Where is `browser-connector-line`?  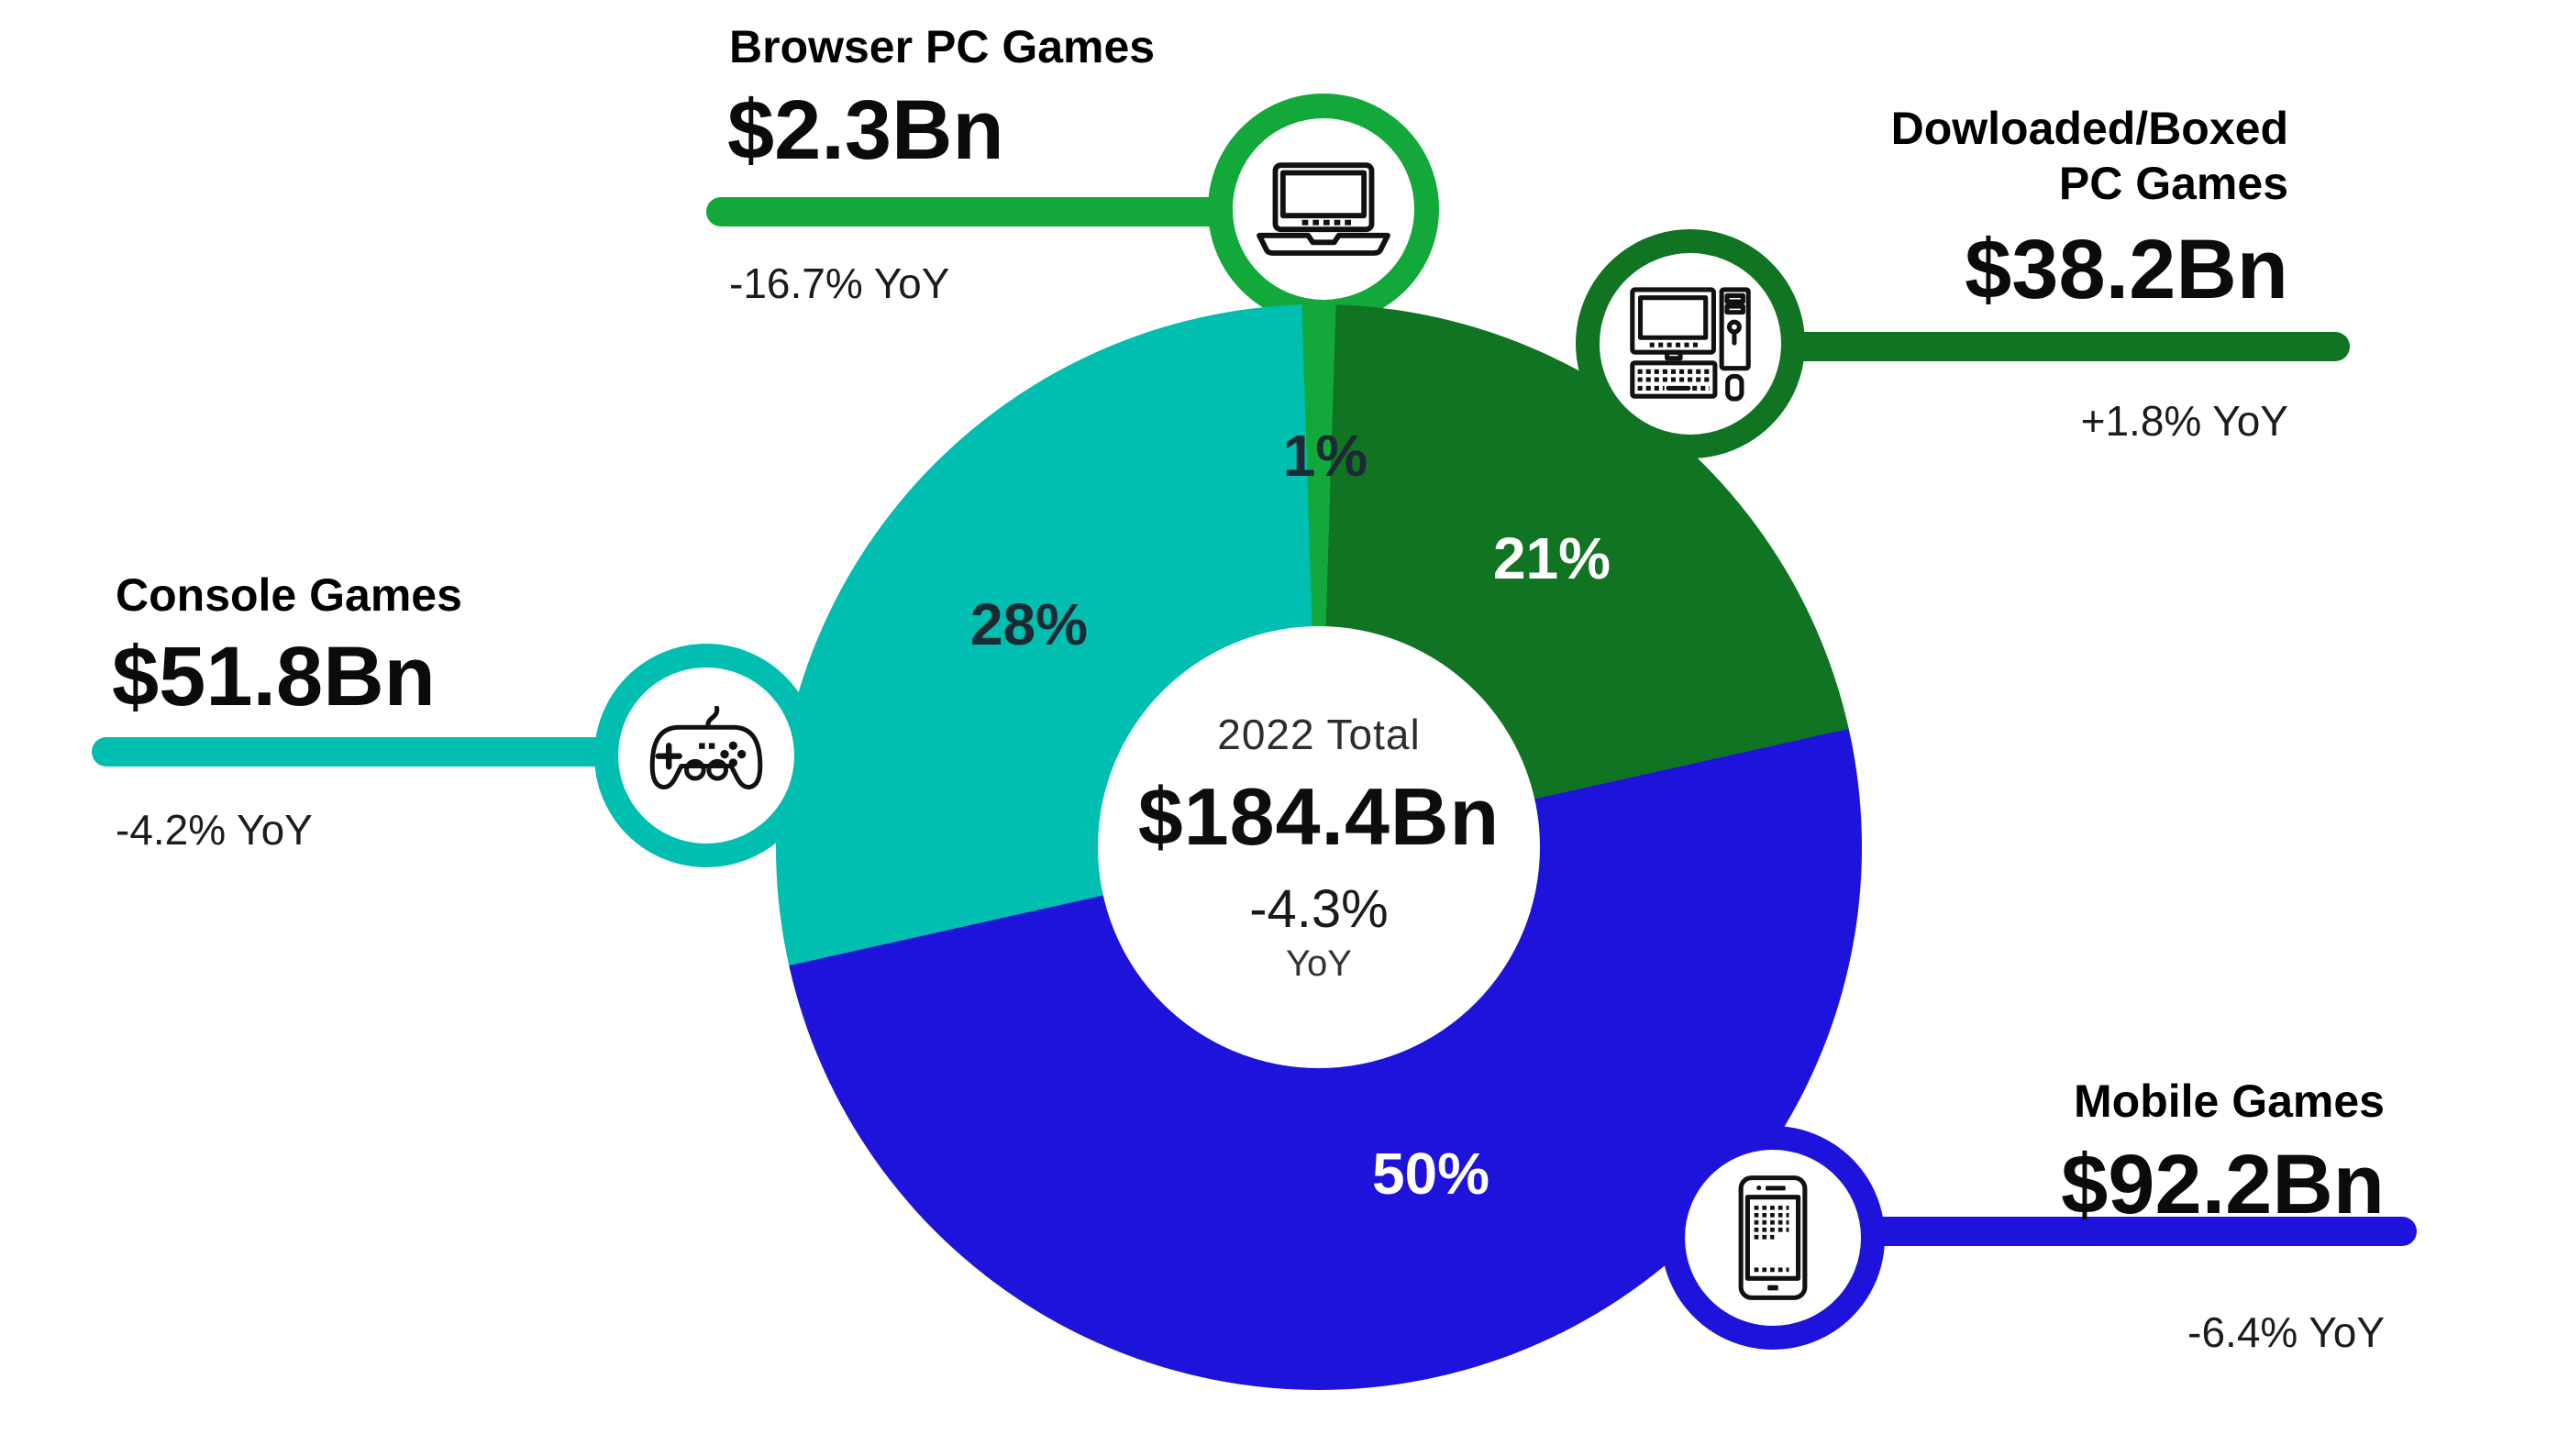
browser-connector-line is located at coordinates (972, 211).